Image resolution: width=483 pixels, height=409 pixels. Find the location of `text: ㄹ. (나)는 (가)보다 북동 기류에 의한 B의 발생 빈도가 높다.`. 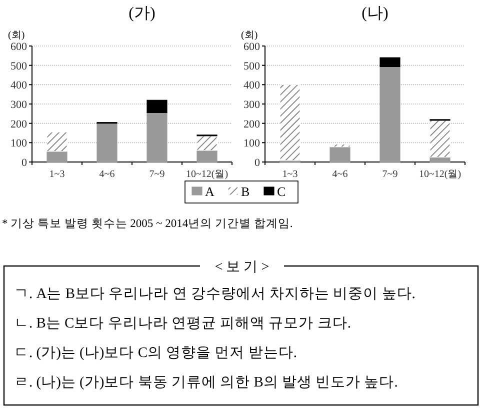

text: ㄹ. (나)는 (가)보다 북동 기류에 의한 B의 발생 빈도가 높다. is located at coordinates (206, 382).